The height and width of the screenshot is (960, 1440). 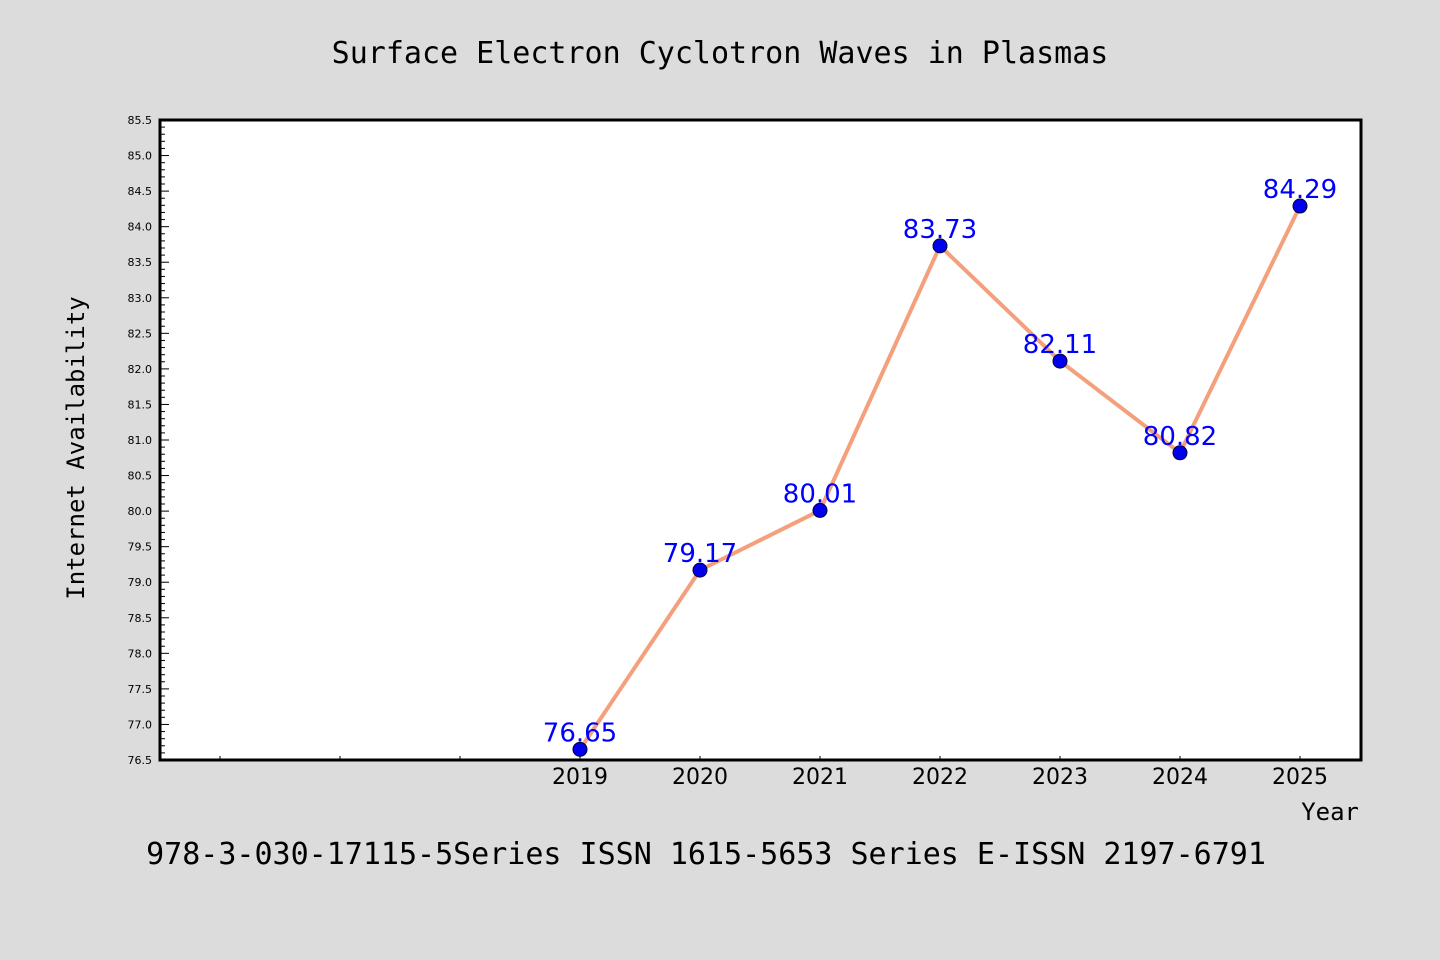 I want to click on y-tick-label: 79.5, so click(x=140, y=547).